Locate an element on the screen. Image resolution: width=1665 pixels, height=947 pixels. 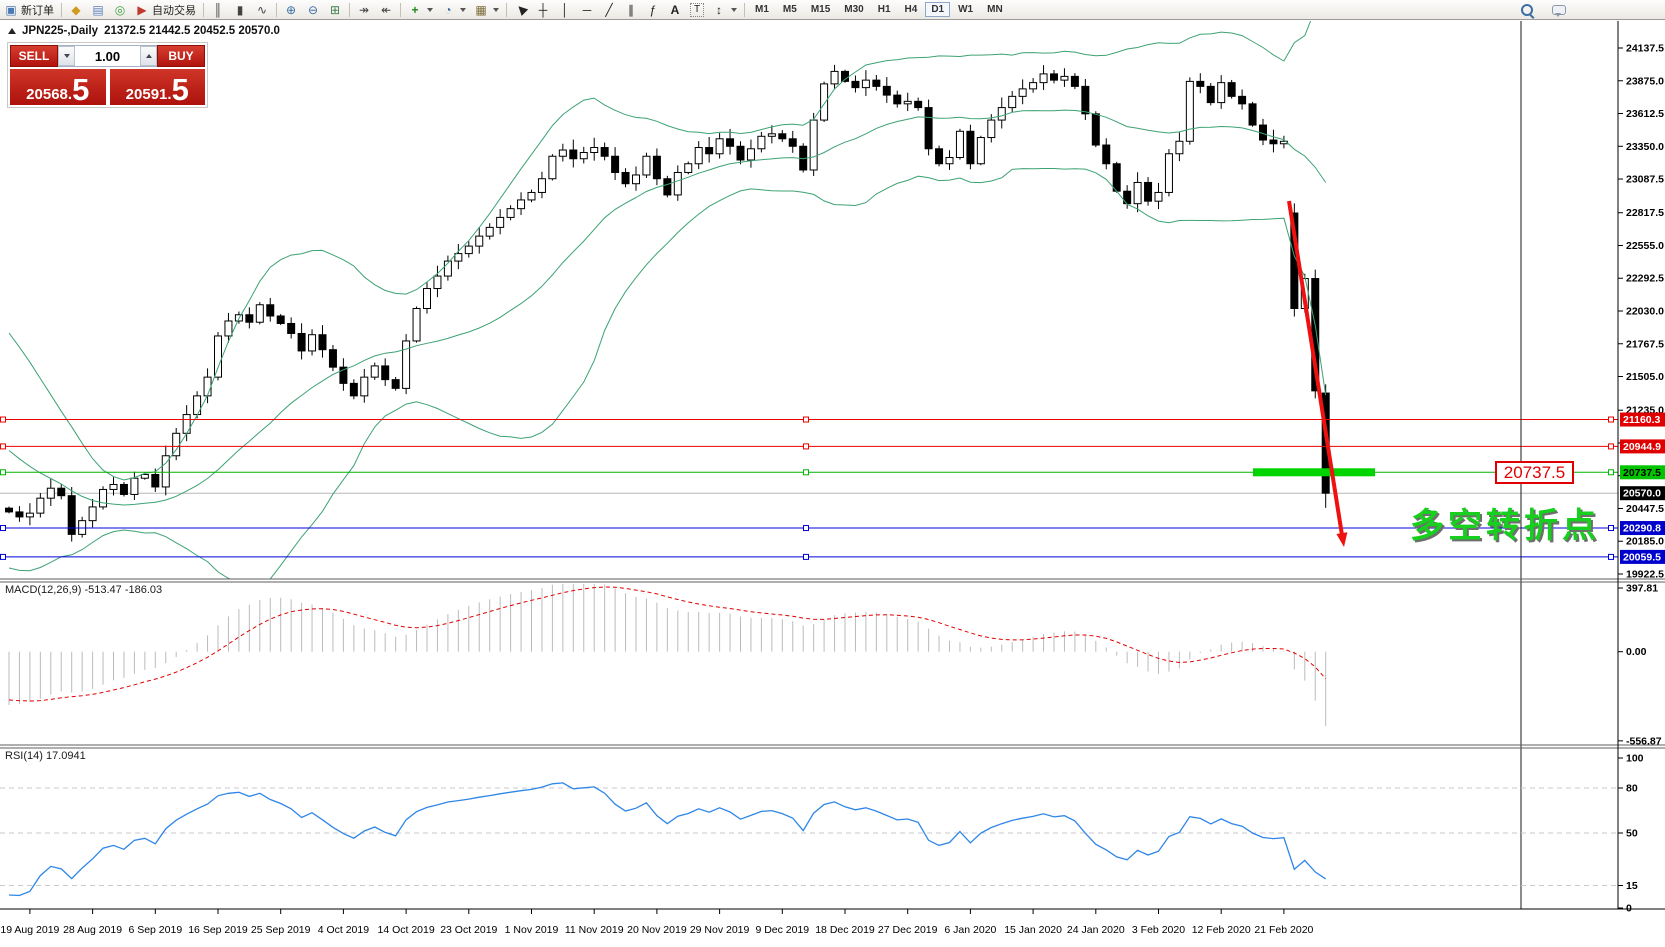
terminal-icon: ▤ is located at coordinates (98, 9).